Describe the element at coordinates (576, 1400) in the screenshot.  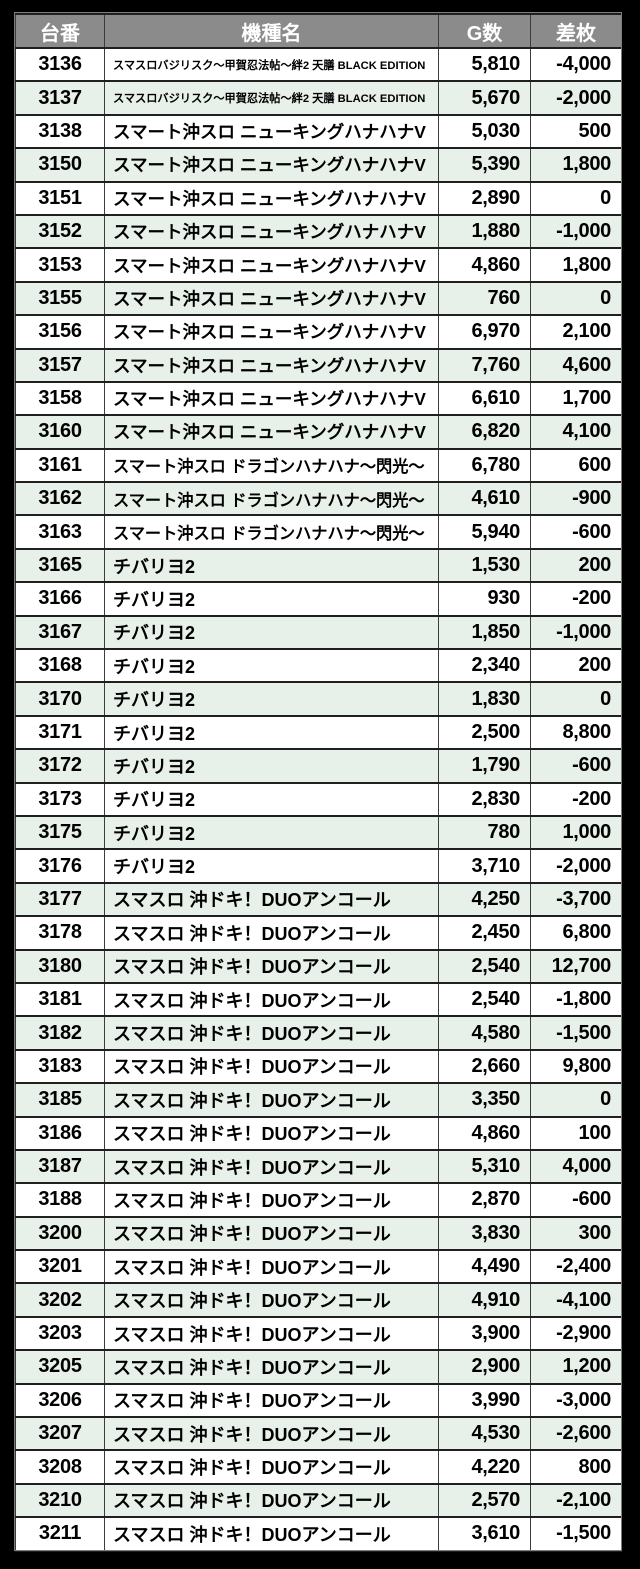
I see `diff-medals-cell: -3,000` at that location.